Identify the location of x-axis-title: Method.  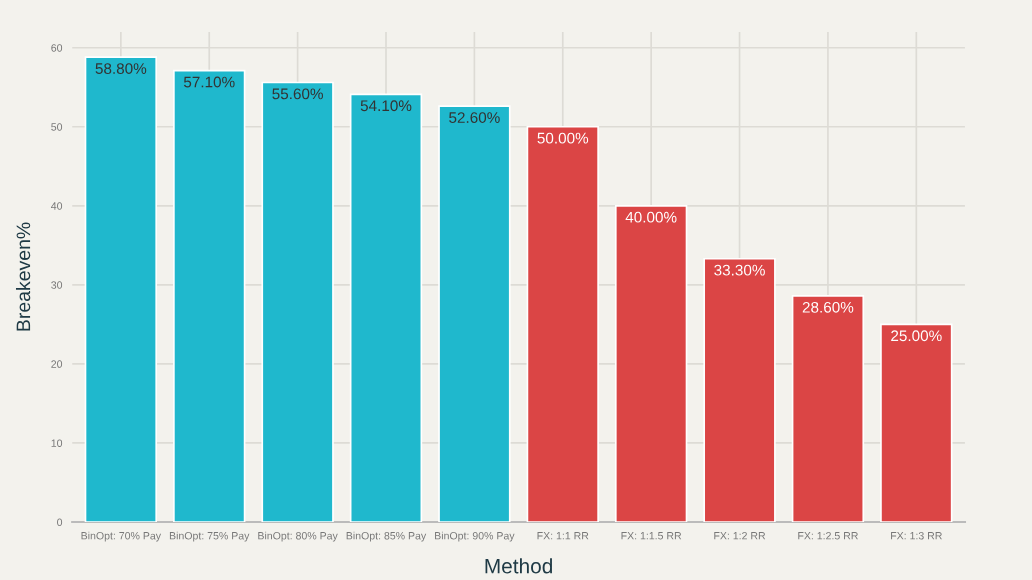
(518, 566).